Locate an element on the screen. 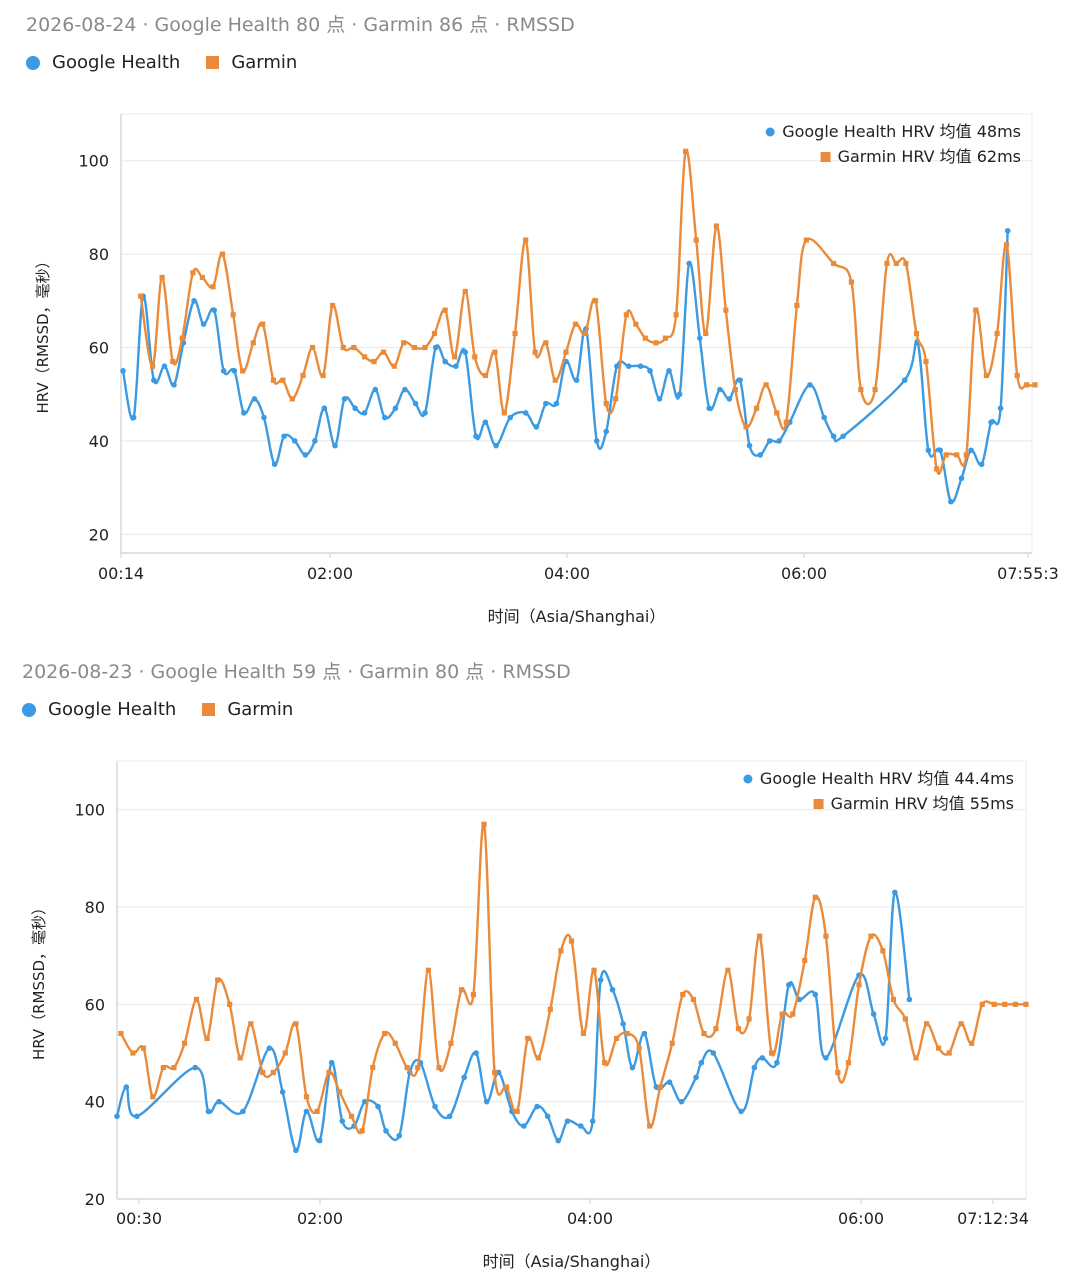 The width and height of the screenshot is (1080, 1284). x-tick-label: 00:14 is located at coordinates (121, 573).